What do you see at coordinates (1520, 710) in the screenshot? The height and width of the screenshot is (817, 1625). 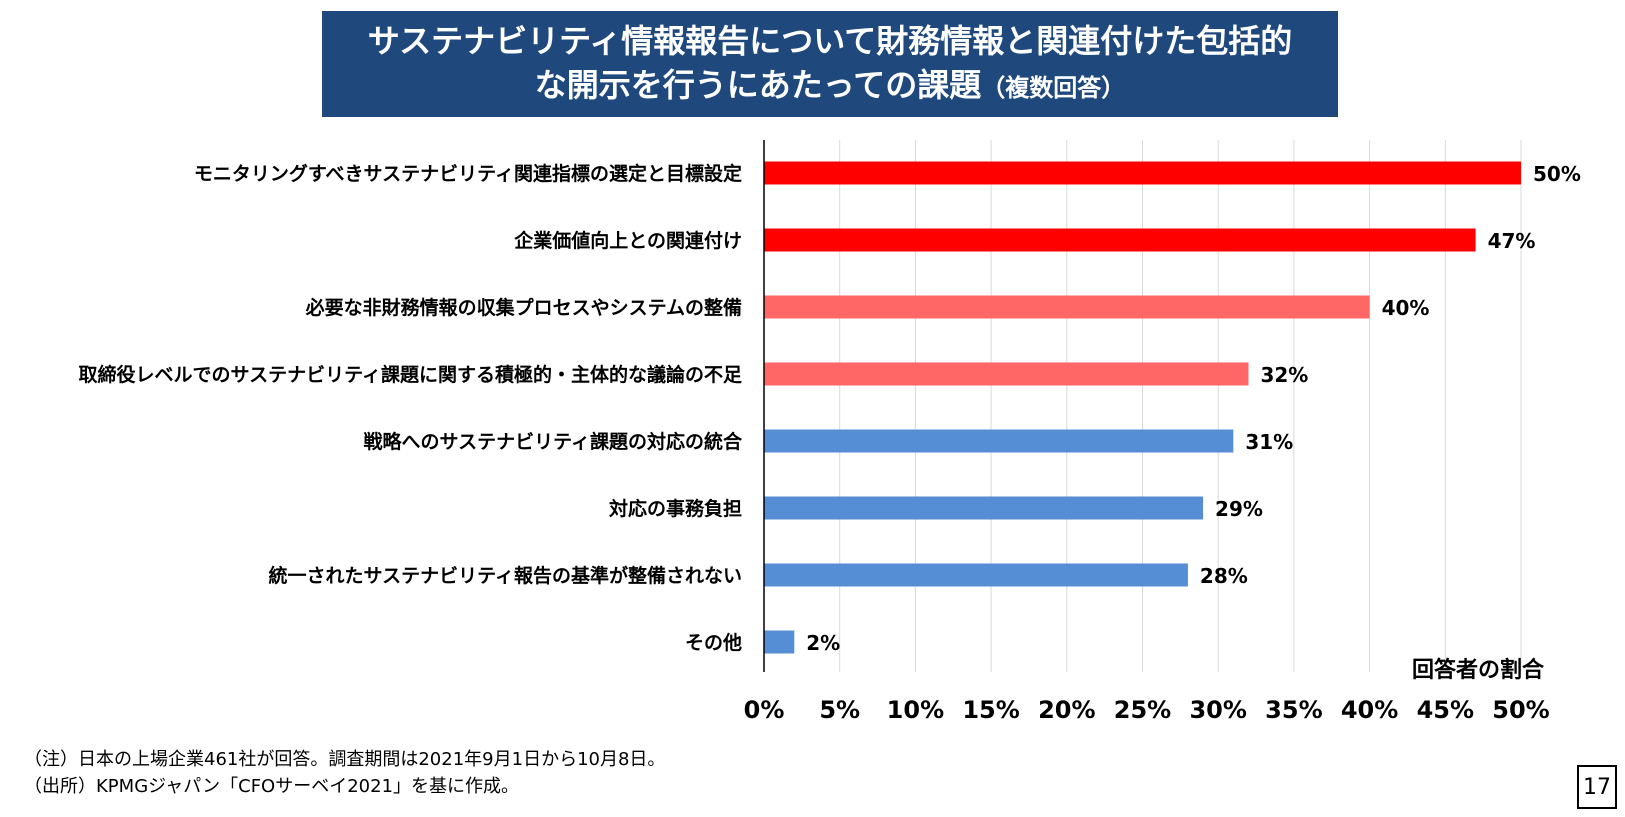 I see `x-tick-label: 50%` at bounding box center [1520, 710].